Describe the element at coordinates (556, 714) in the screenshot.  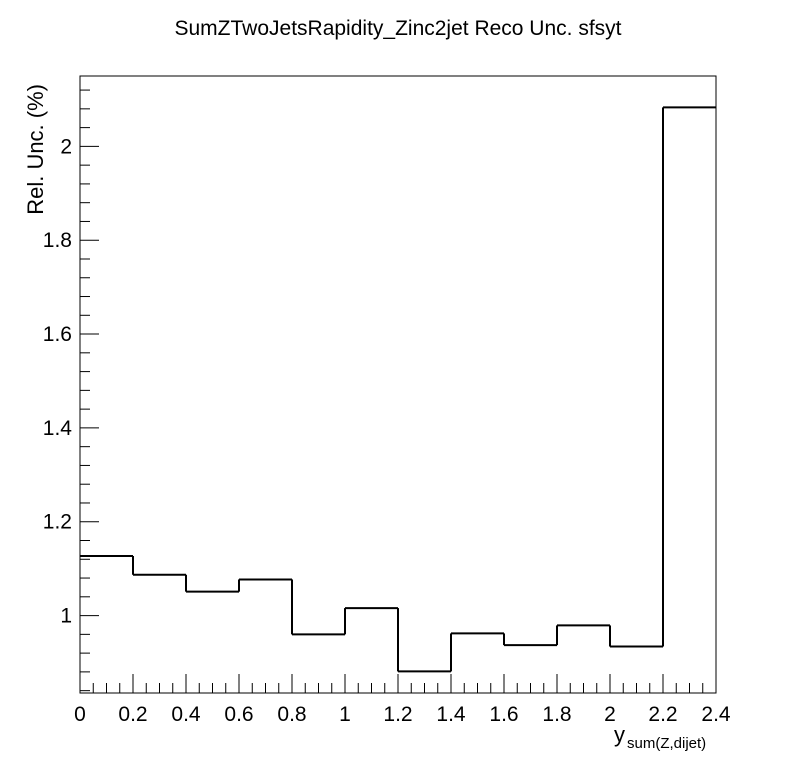
I see `x-tick-label: 1.8` at that location.